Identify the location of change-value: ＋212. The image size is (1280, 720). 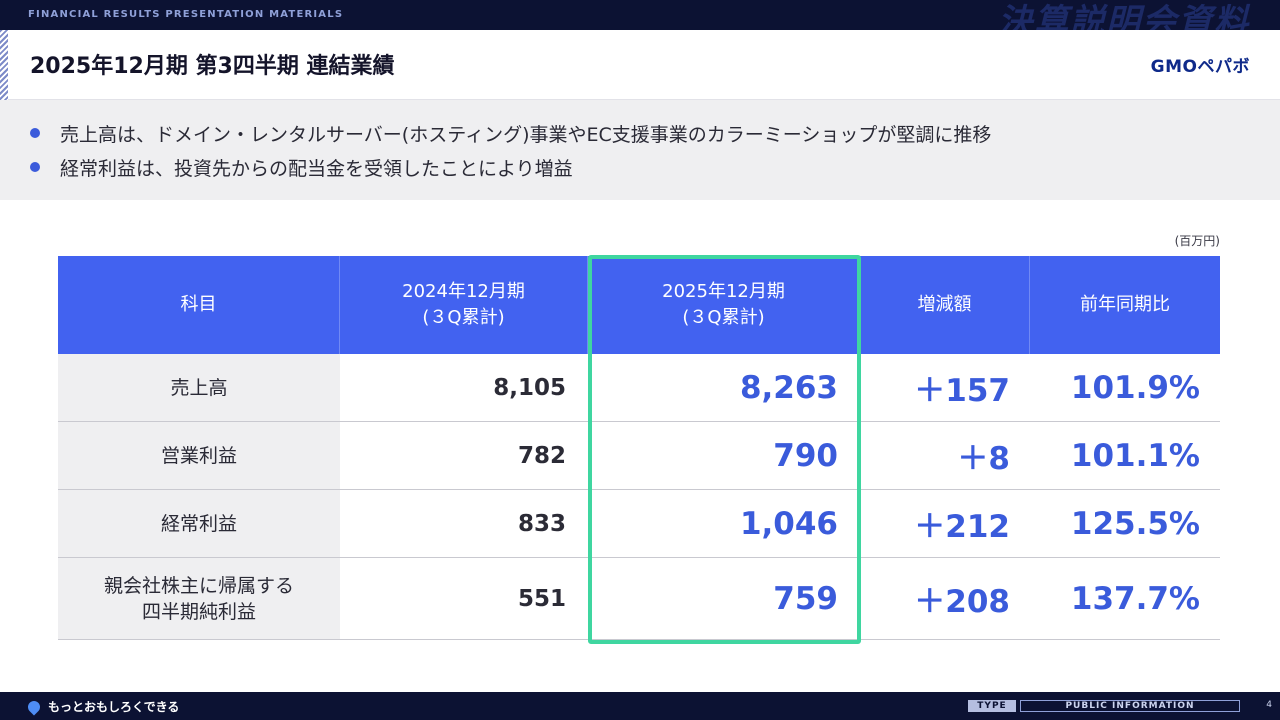
(962, 527).